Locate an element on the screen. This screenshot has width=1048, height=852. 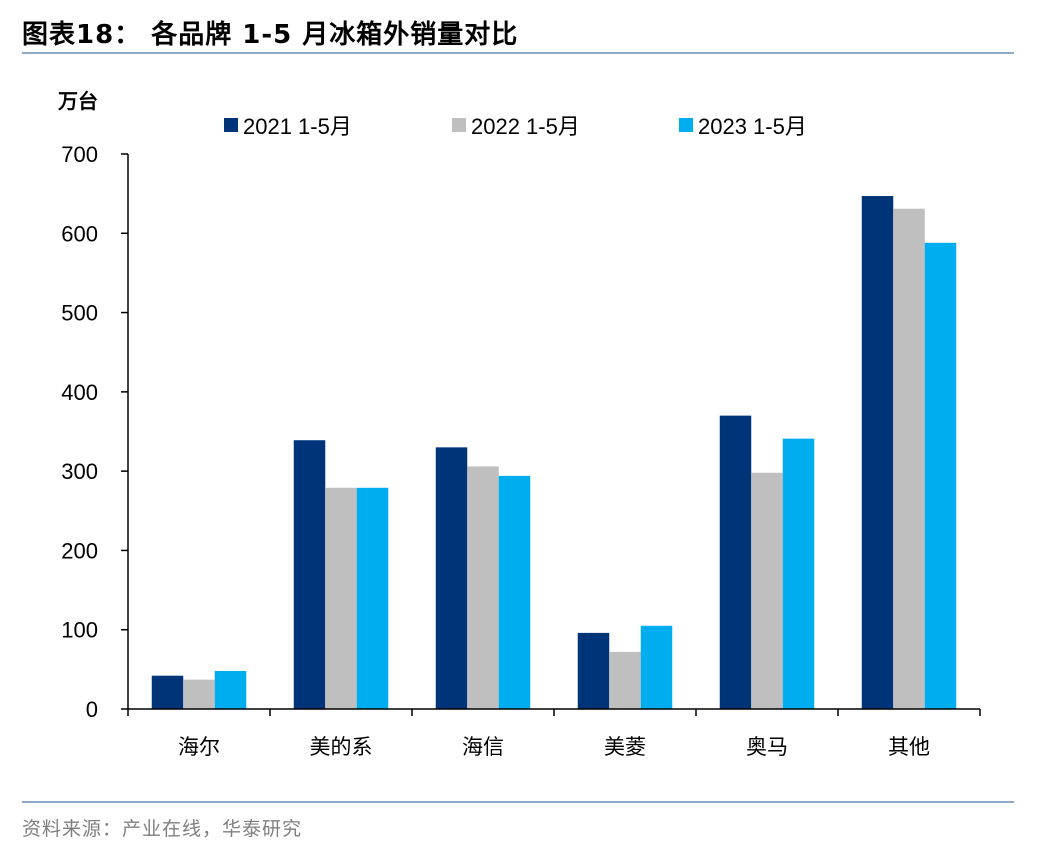
y-tick-label: 0 is located at coordinates (92, 709).